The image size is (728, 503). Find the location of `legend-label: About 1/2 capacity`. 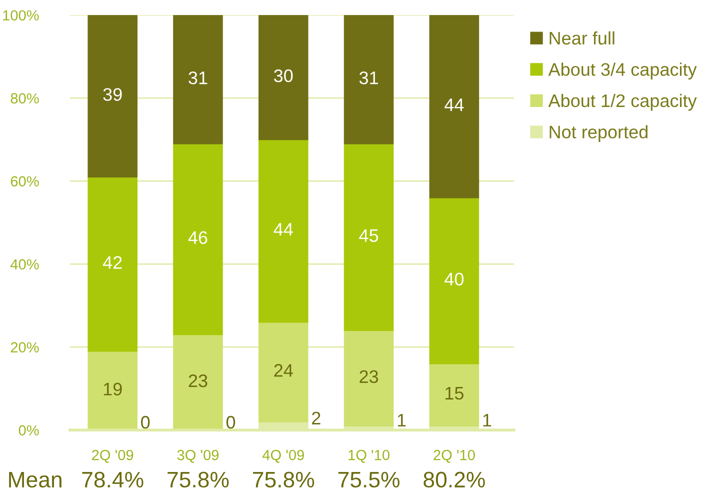

legend-label: About 1/2 capacity is located at coordinates (622, 102).